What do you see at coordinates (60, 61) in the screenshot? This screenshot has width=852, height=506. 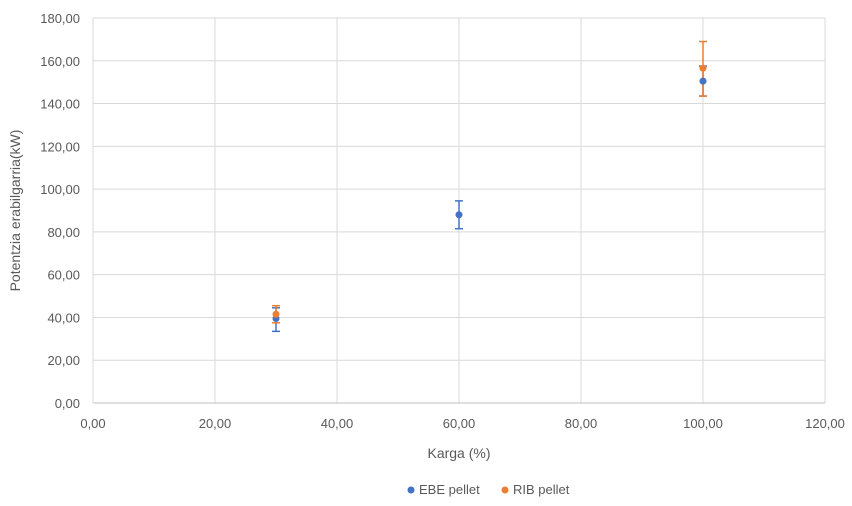 I see `y-tick-label: 160,00` at bounding box center [60, 61].